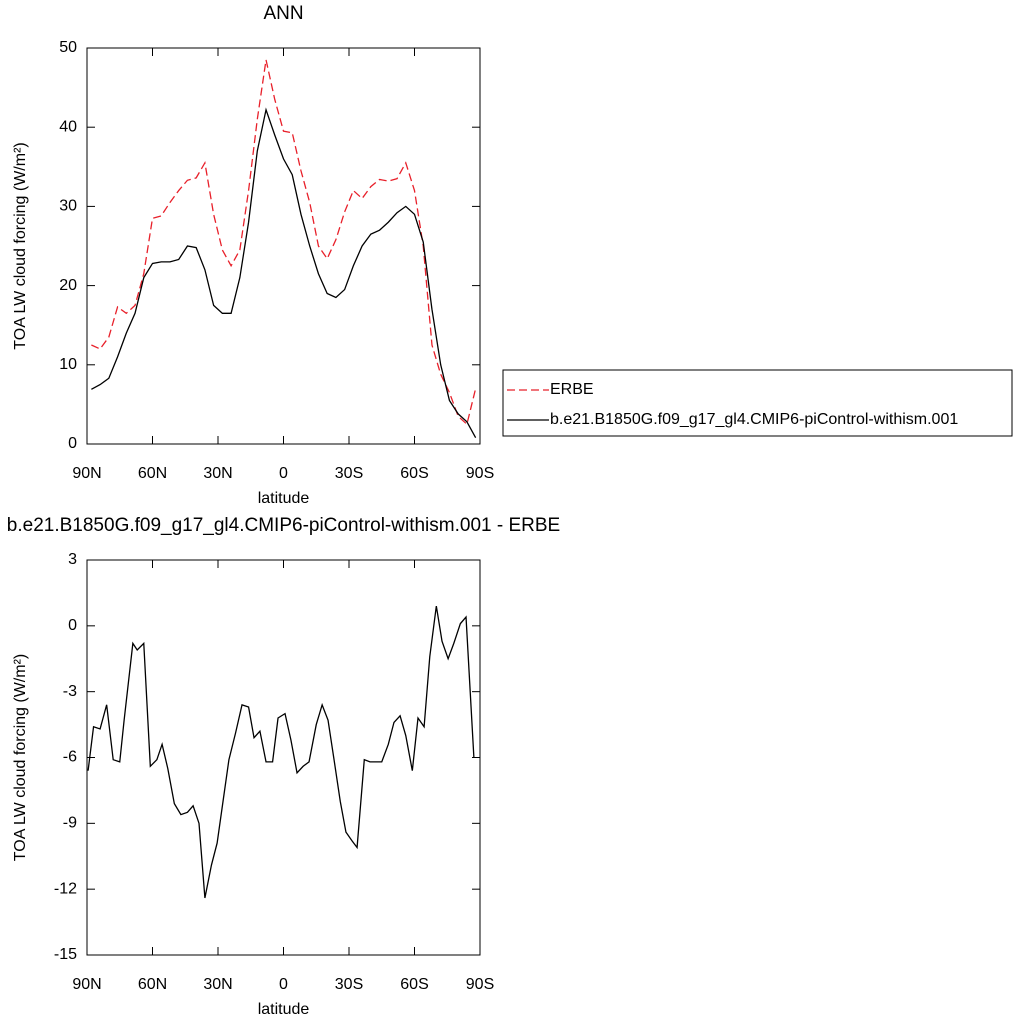 The width and height of the screenshot is (1024, 1024). I want to click on y-tick-label: 30, so click(68, 206).